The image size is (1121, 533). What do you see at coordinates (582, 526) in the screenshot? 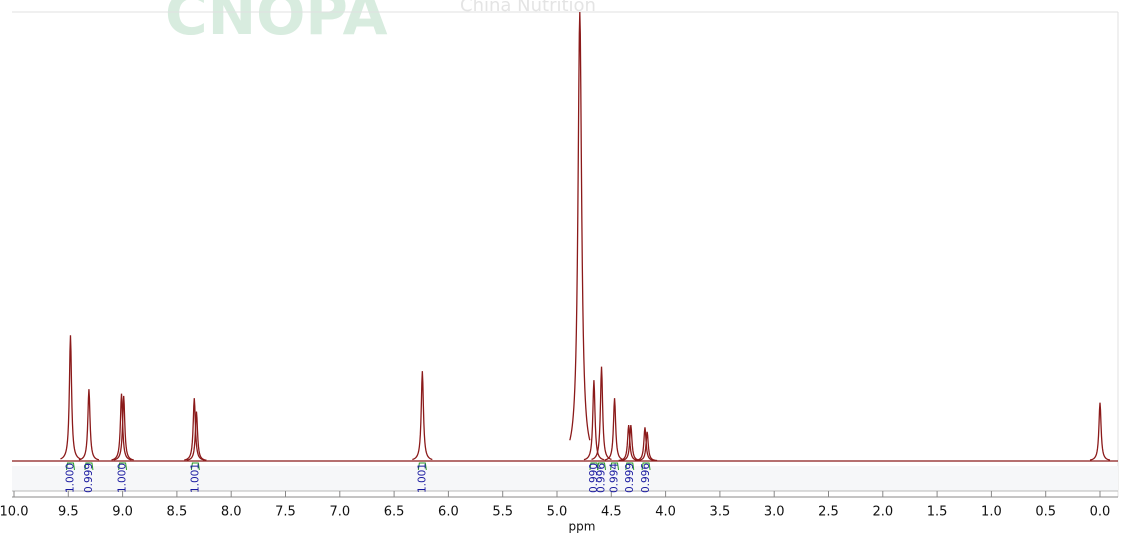
I see `x-axis-label: ppm` at bounding box center [582, 526].